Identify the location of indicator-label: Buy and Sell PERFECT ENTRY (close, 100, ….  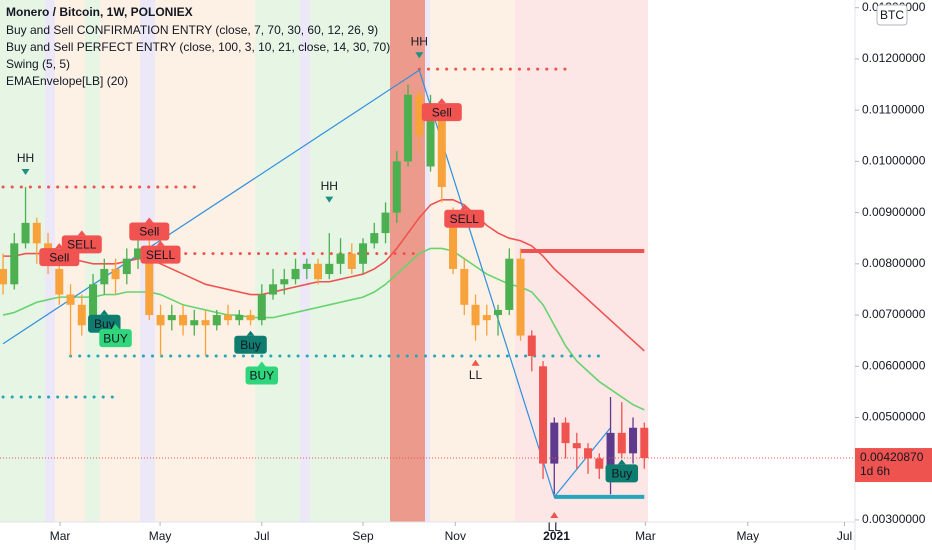
(198, 47).